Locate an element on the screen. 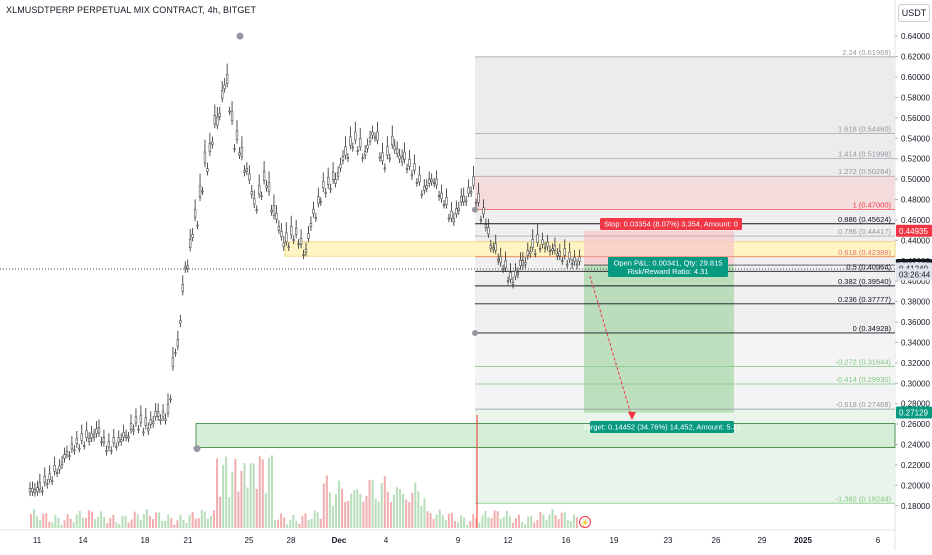  y-tick-label: 0.56000 is located at coordinates (915, 118).